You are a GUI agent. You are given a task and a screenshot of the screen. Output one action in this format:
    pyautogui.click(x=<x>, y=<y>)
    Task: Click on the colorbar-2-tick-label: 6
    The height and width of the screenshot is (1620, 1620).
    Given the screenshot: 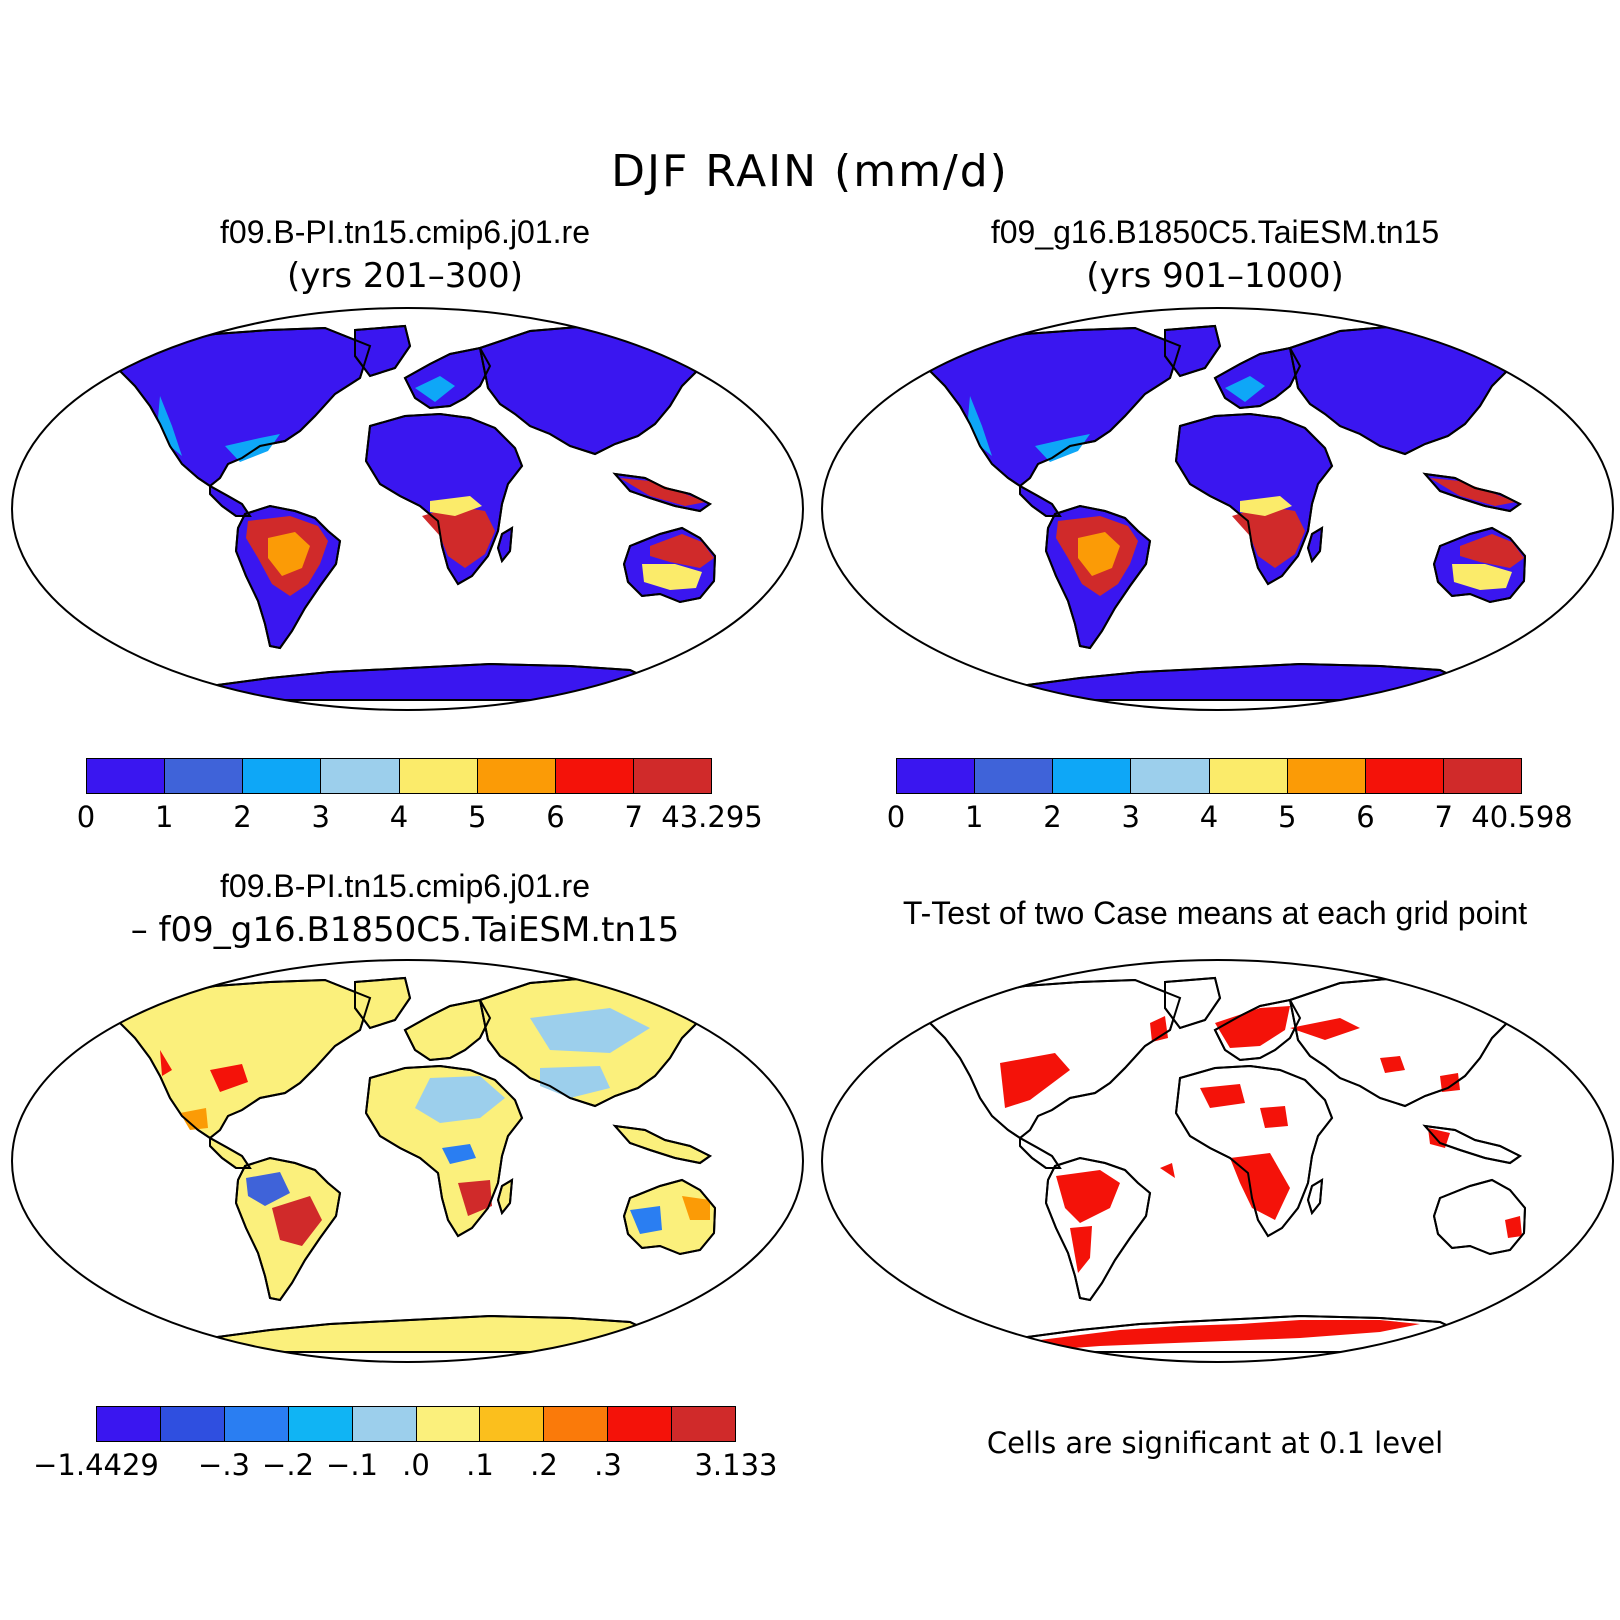 What is the action you would take?
    pyautogui.click(x=1365, y=817)
    